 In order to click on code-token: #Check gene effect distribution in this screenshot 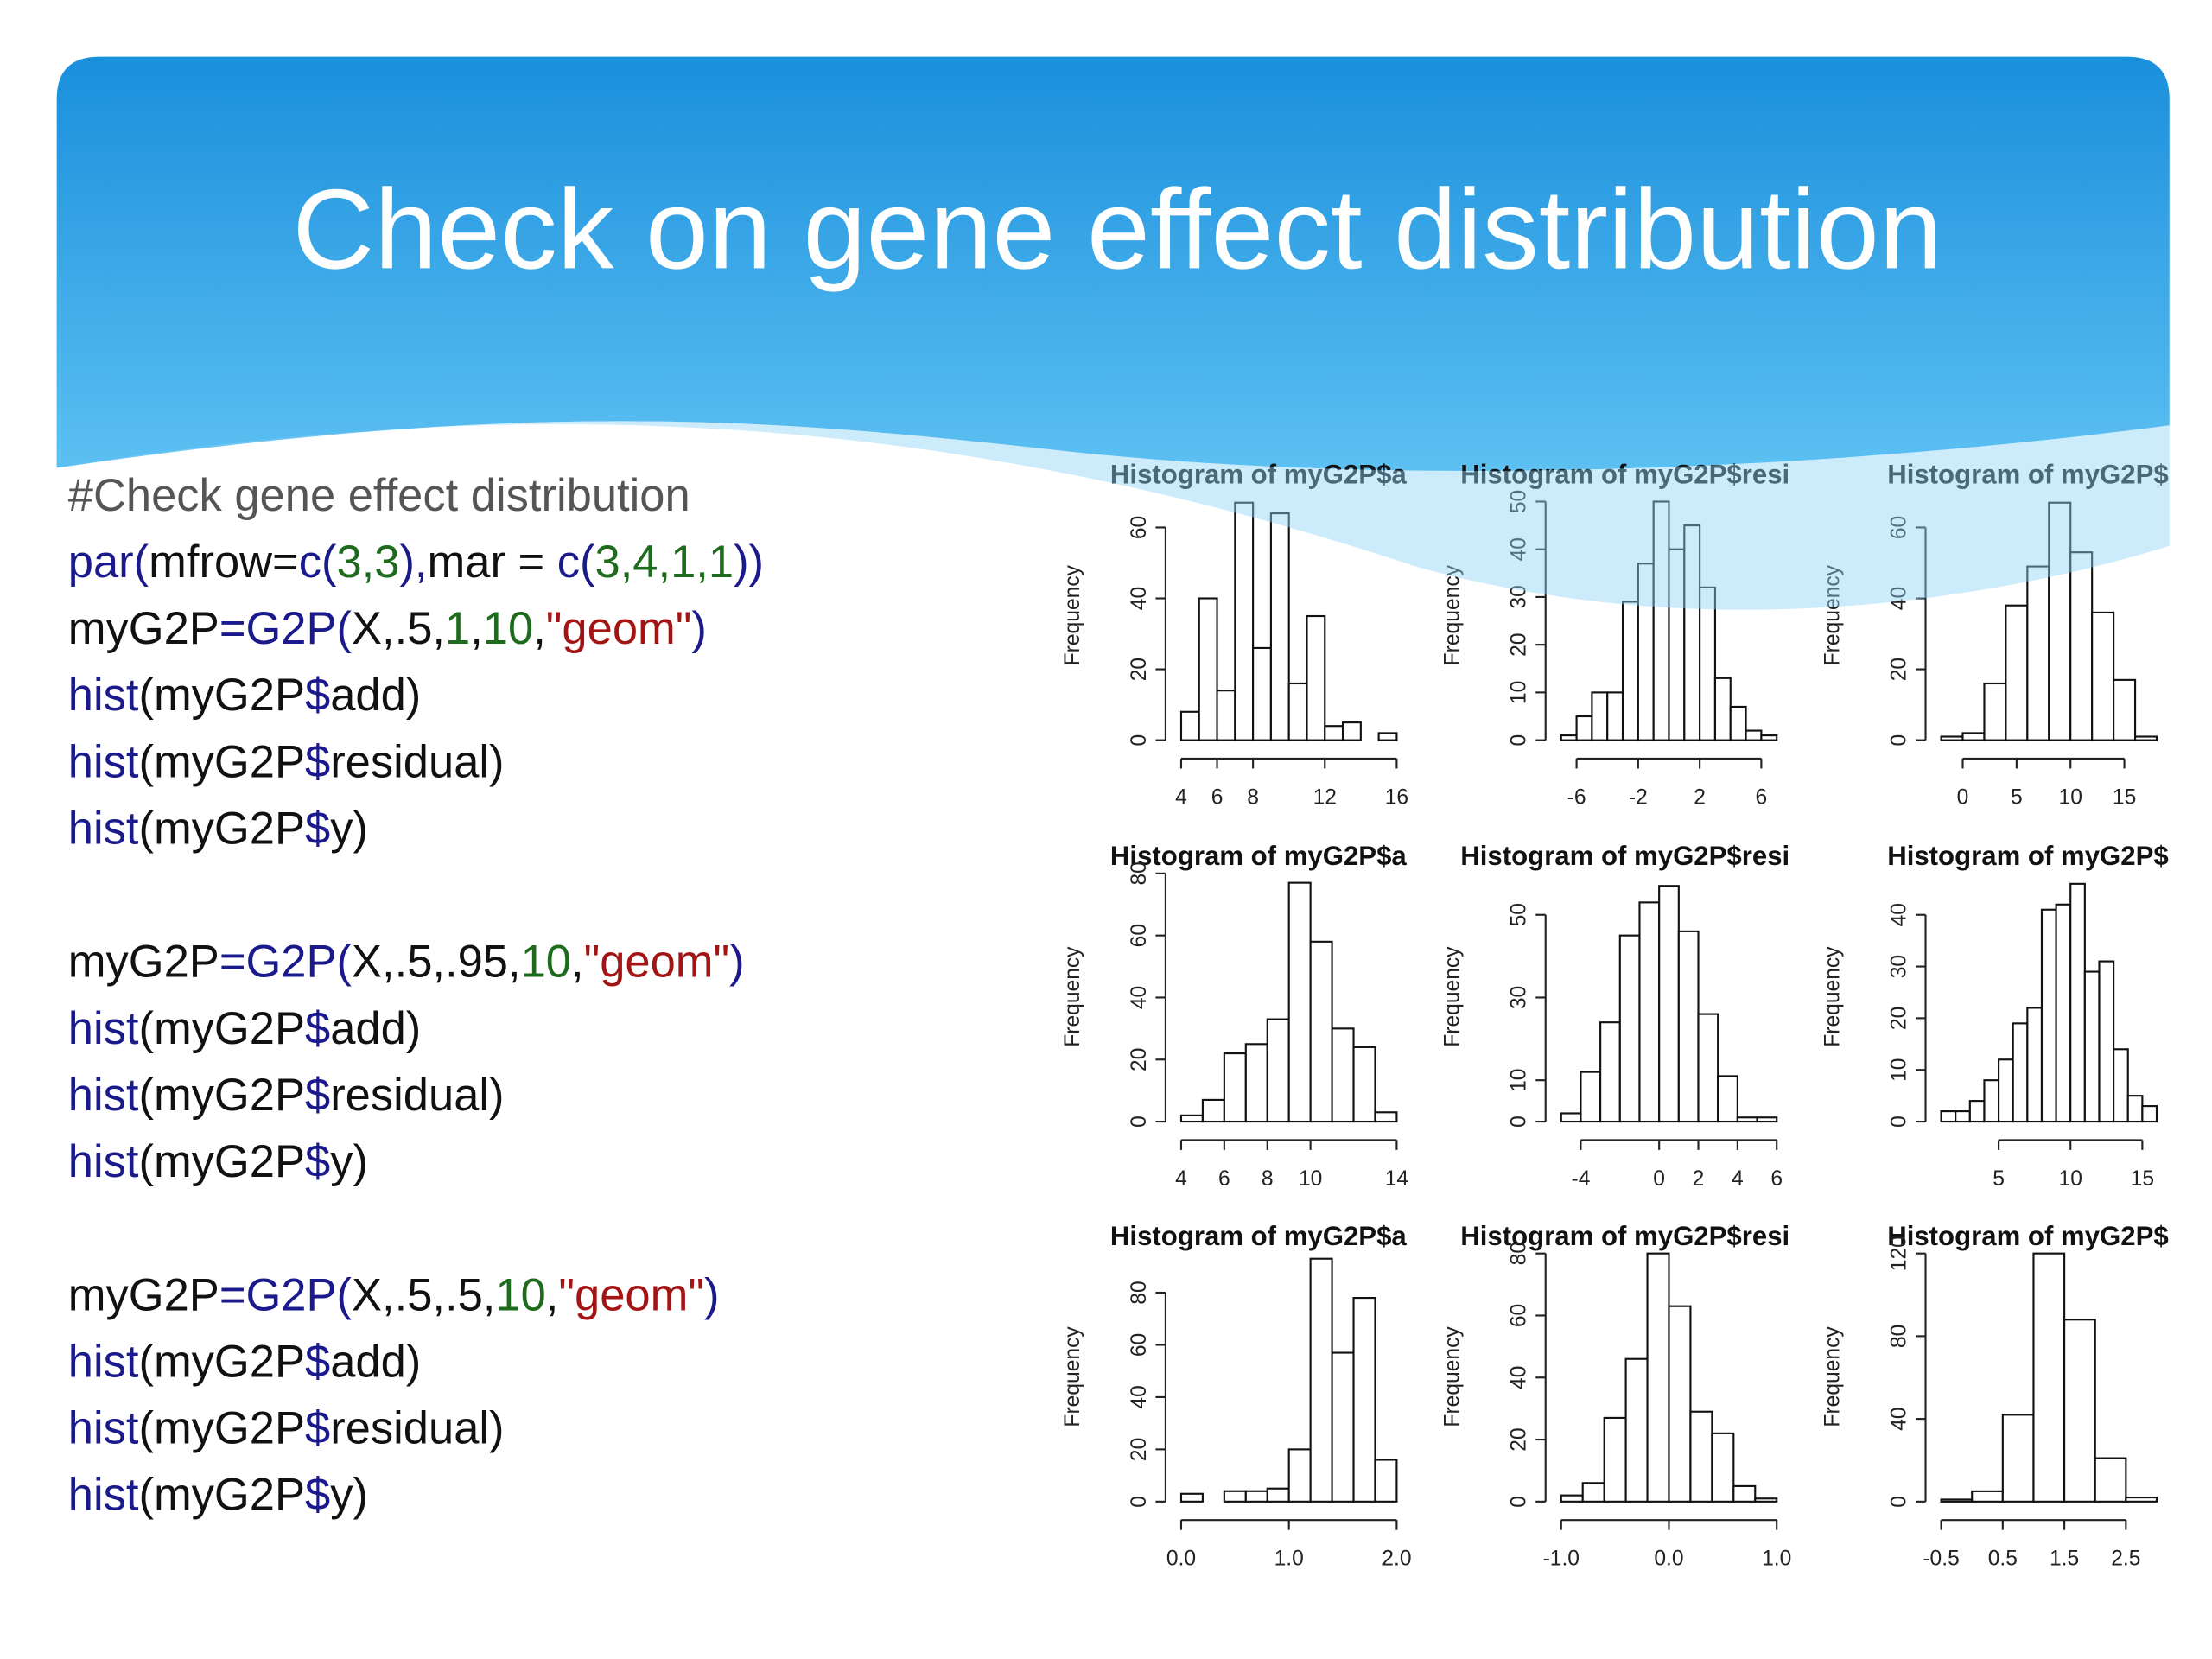, I will do `click(379, 495)`.